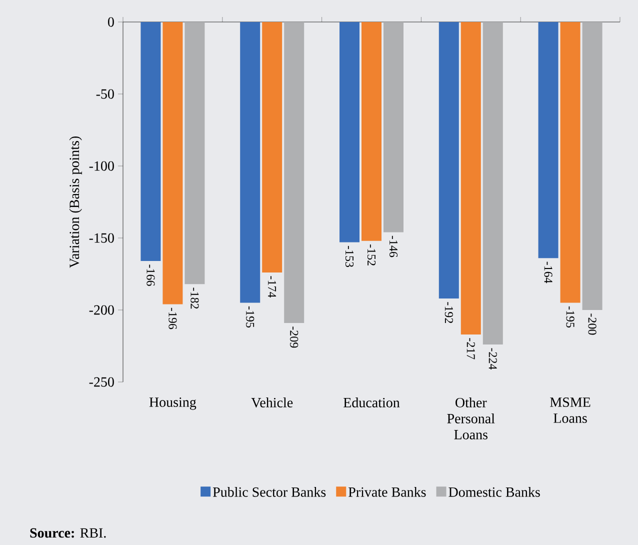 This screenshot has width=638, height=545. What do you see at coordinates (592, 324) in the screenshot?
I see `data-label: -200` at bounding box center [592, 324].